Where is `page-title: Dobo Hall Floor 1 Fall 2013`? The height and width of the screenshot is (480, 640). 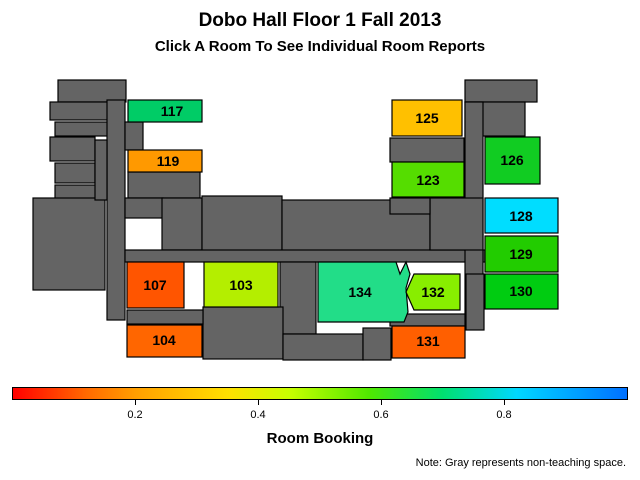 page-title: Dobo Hall Floor 1 Fall 2013 is located at coordinates (320, 20).